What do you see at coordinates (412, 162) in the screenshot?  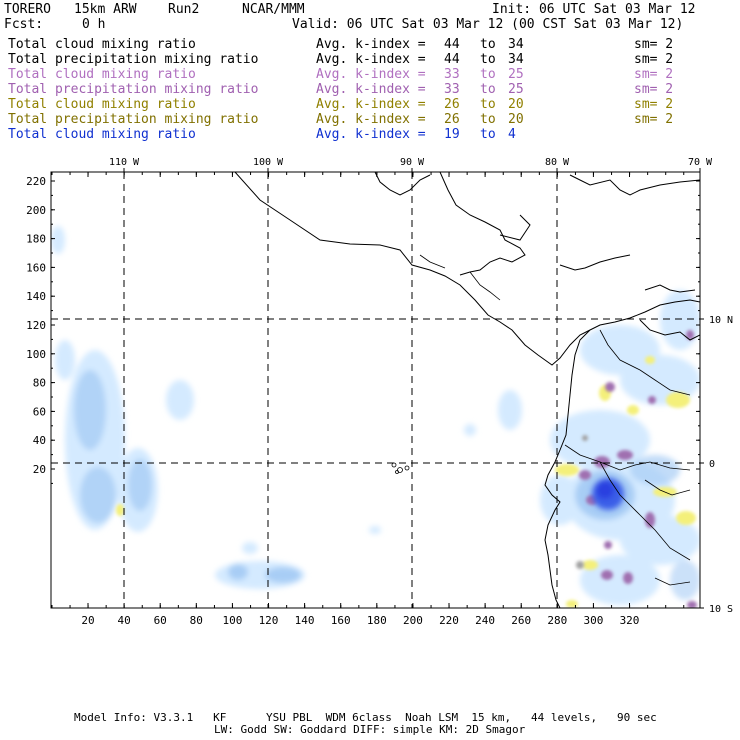 I see `longitude-label: 90 W` at bounding box center [412, 162].